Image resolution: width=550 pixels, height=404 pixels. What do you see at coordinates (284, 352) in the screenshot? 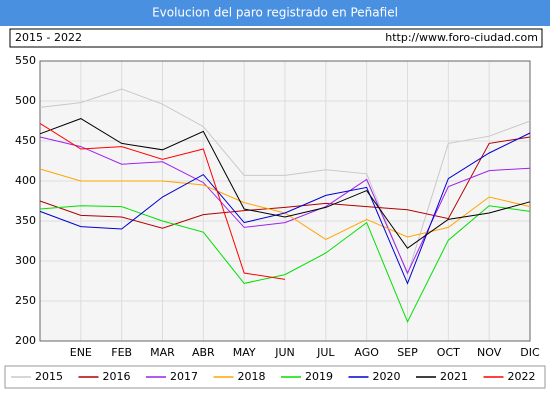
I see `x-tick-label: JUN` at bounding box center [284, 352].